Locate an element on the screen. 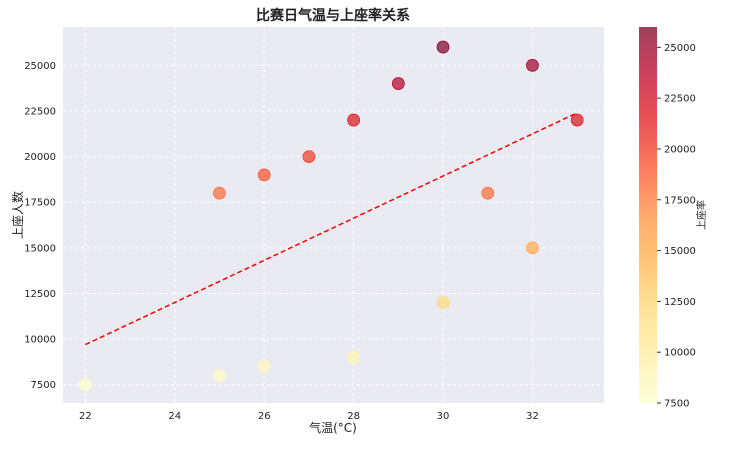  colorbar-label: 上座率 is located at coordinates (701, 215).